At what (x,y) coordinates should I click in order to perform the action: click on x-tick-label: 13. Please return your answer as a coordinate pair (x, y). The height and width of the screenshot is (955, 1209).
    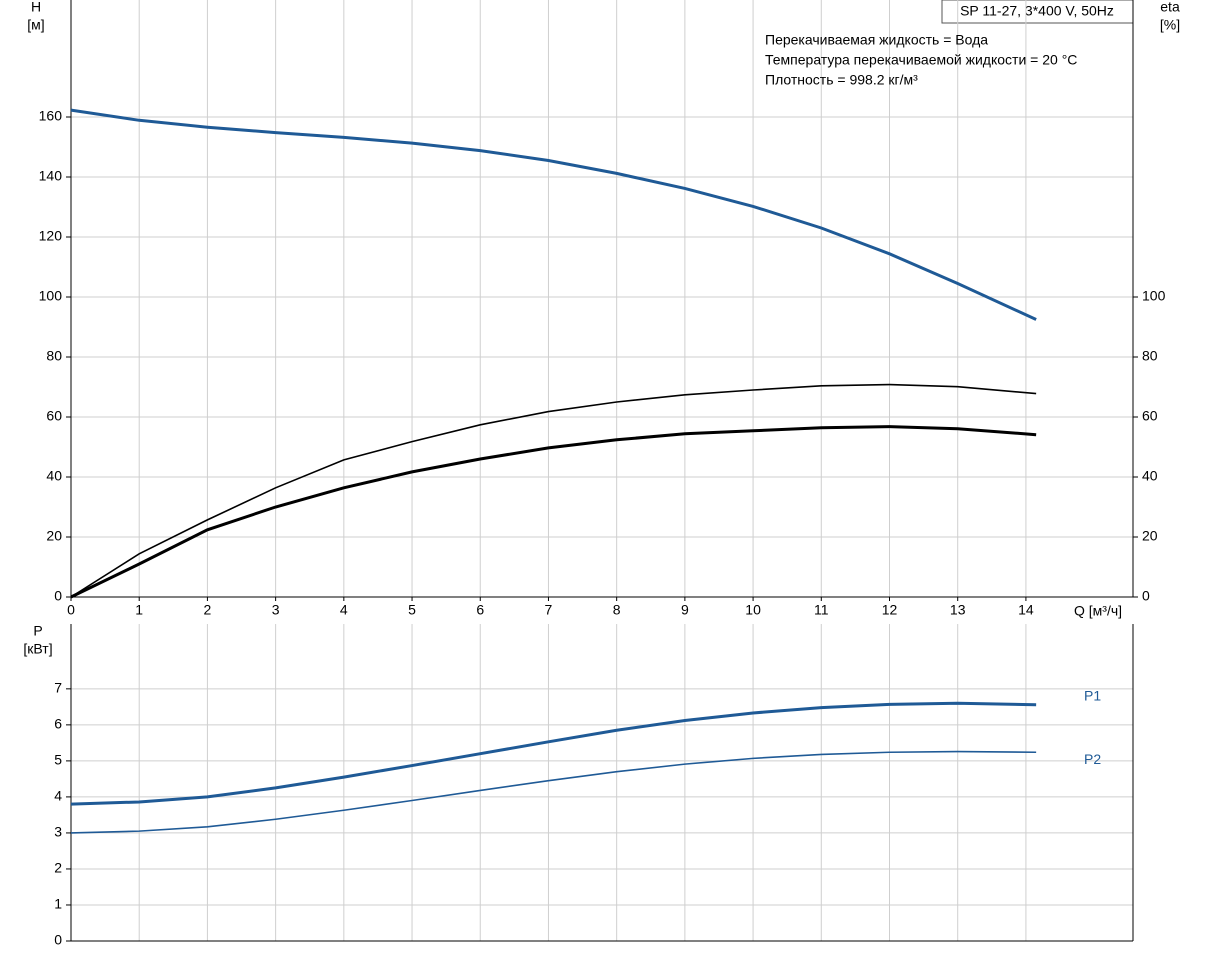
    Looking at the image, I should click on (958, 610).